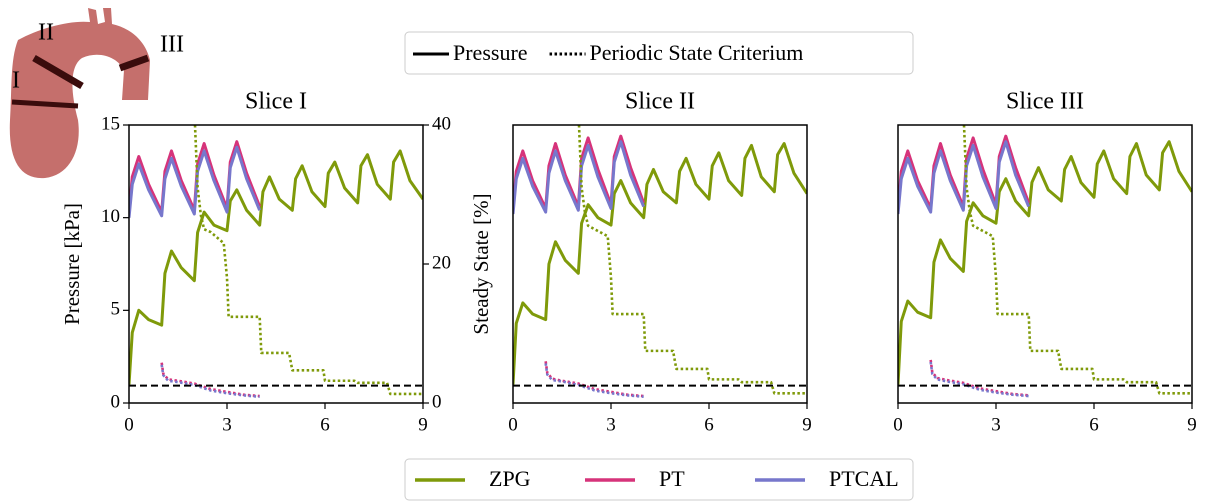 The image size is (1209, 502). Describe the element at coordinates (481, 263) in the screenshot. I see `y2-axis-label: Steady State [%]` at that location.